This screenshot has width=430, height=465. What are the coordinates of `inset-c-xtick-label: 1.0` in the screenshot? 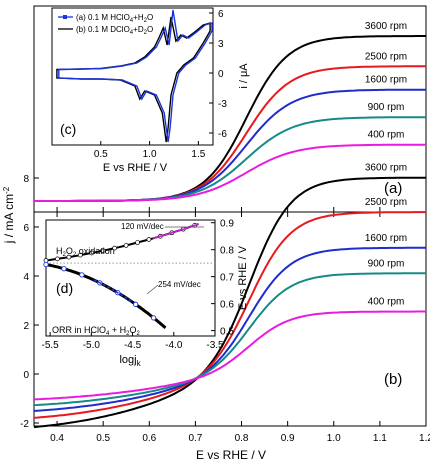 It's located at (150, 154).